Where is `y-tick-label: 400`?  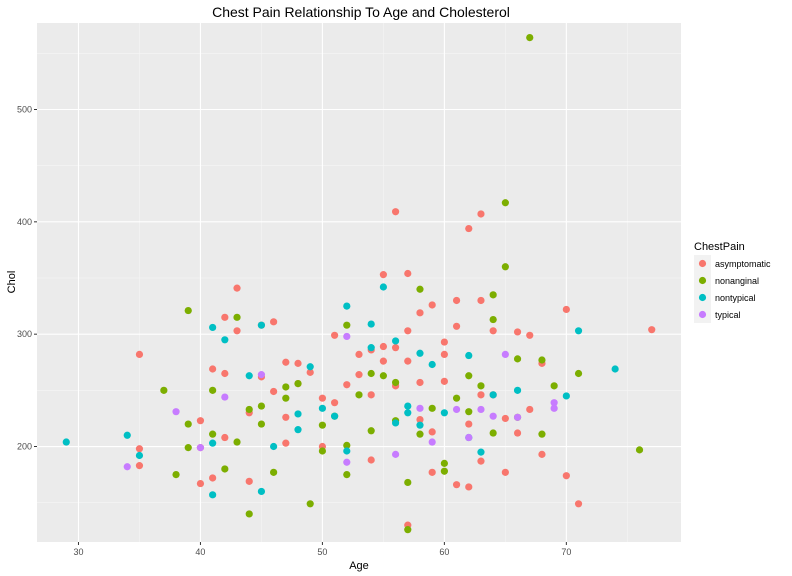 y-tick-label: 400 is located at coordinates (24, 222).